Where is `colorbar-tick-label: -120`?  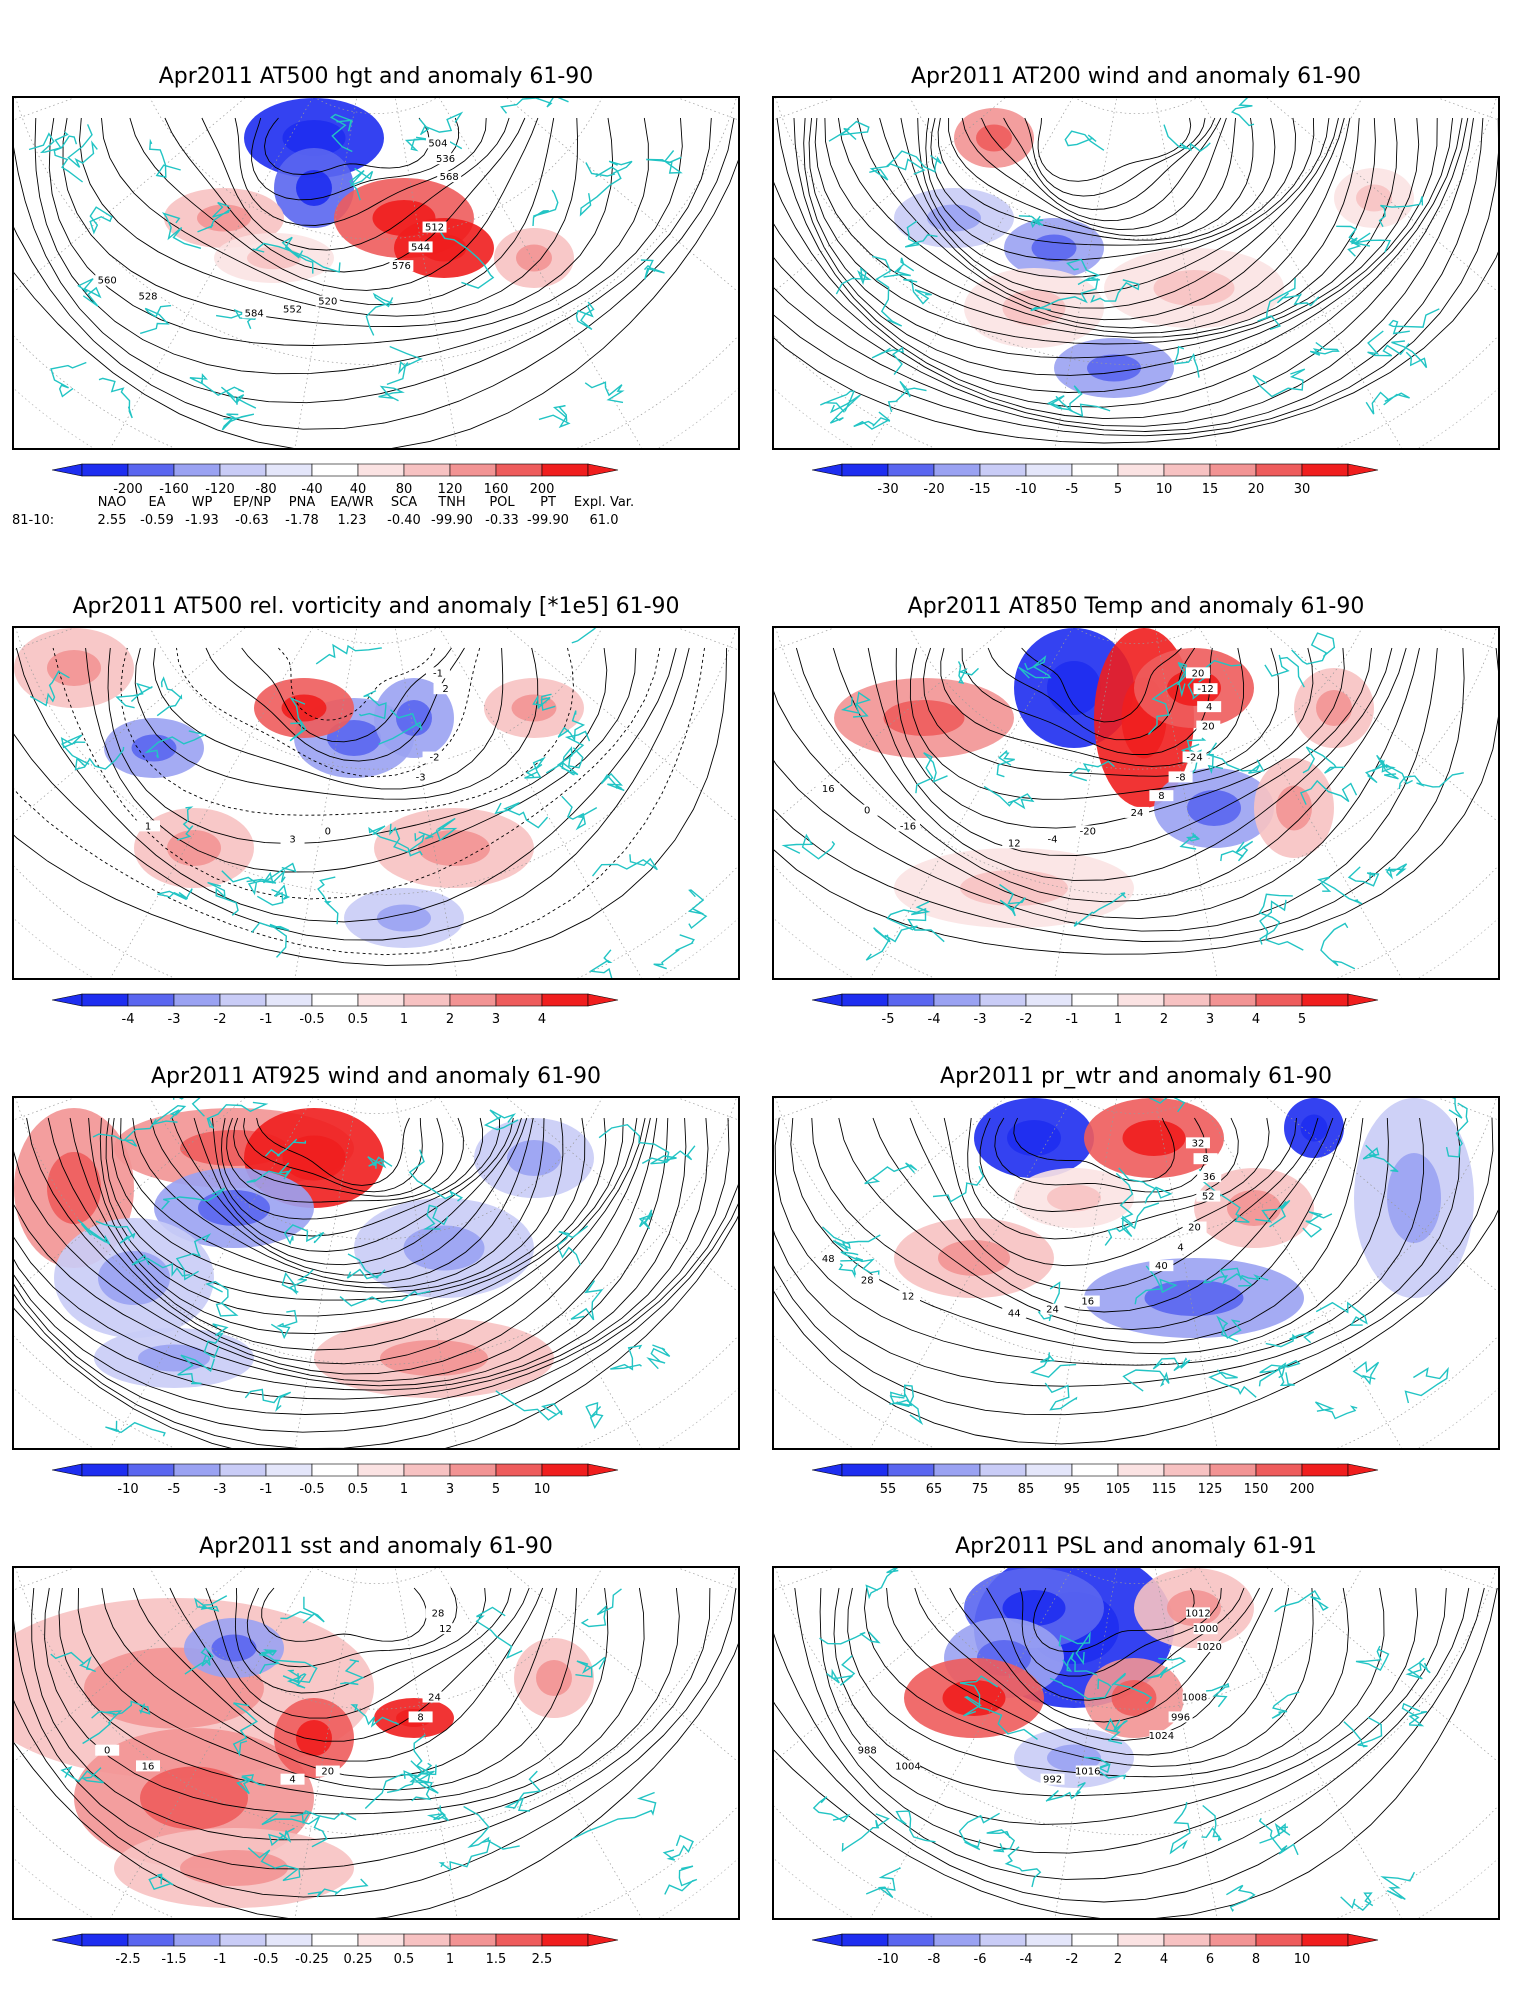
colorbar-tick-label: -120 is located at coordinates (220, 489).